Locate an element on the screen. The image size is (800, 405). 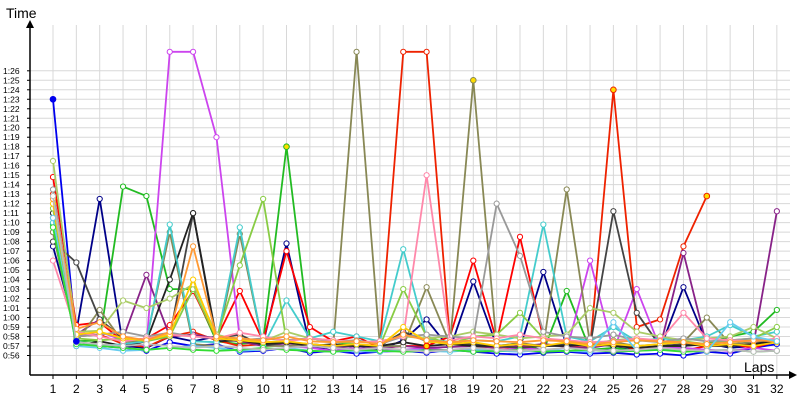
x-tick-label: 6 is located at coordinates (169, 389).